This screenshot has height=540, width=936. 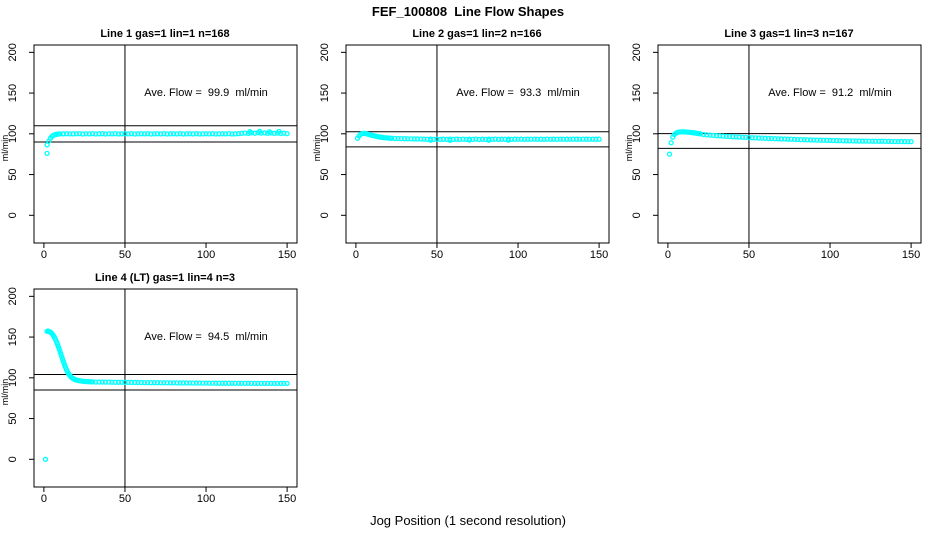 What do you see at coordinates (206, 337) in the screenshot?
I see `ave-flow-label: Ave. Flow = 94.5 ml/min` at bounding box center [206, 337].